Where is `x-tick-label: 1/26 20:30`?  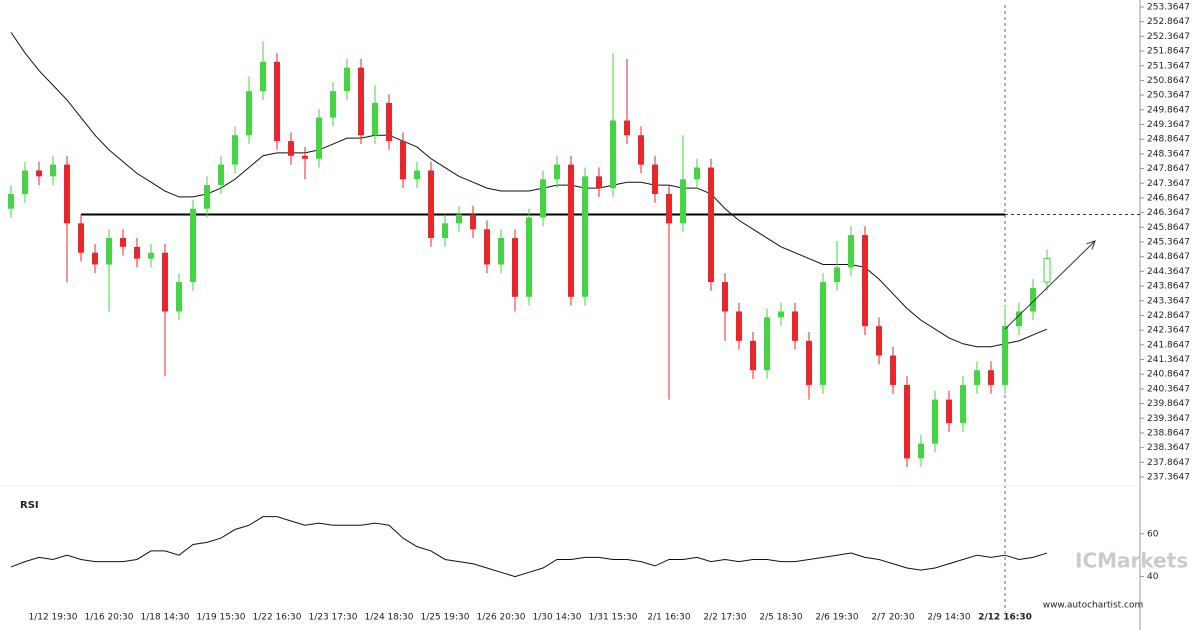
x-tick-label: 1/26 20:30 is located at coordinates (500, 618).